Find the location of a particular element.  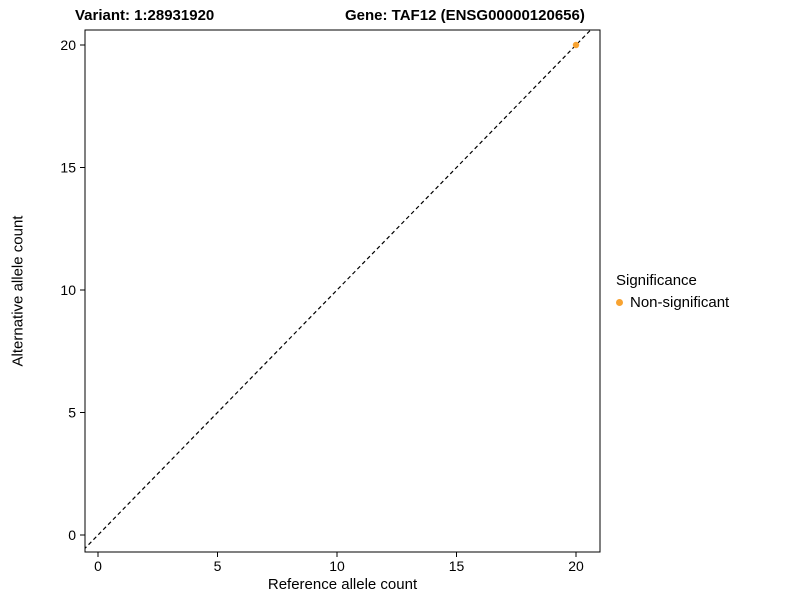

data-point is located at coordinates (576, 45).